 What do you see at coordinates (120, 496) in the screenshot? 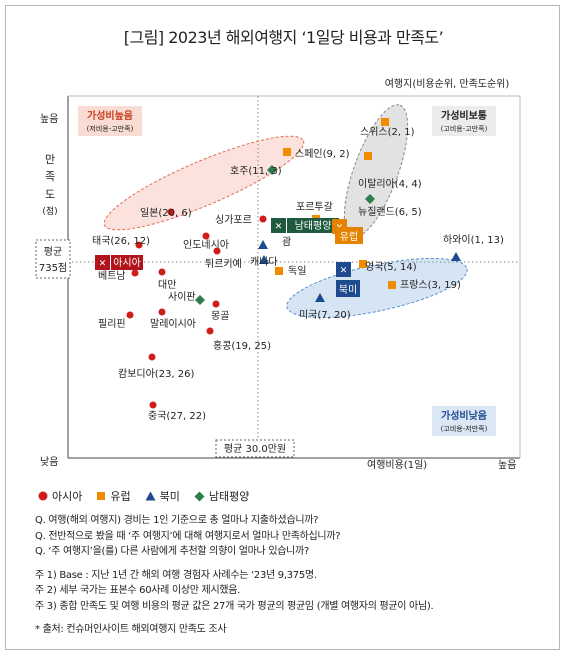
I see `legend-label: 유럽` at bounding box center [120, 496].